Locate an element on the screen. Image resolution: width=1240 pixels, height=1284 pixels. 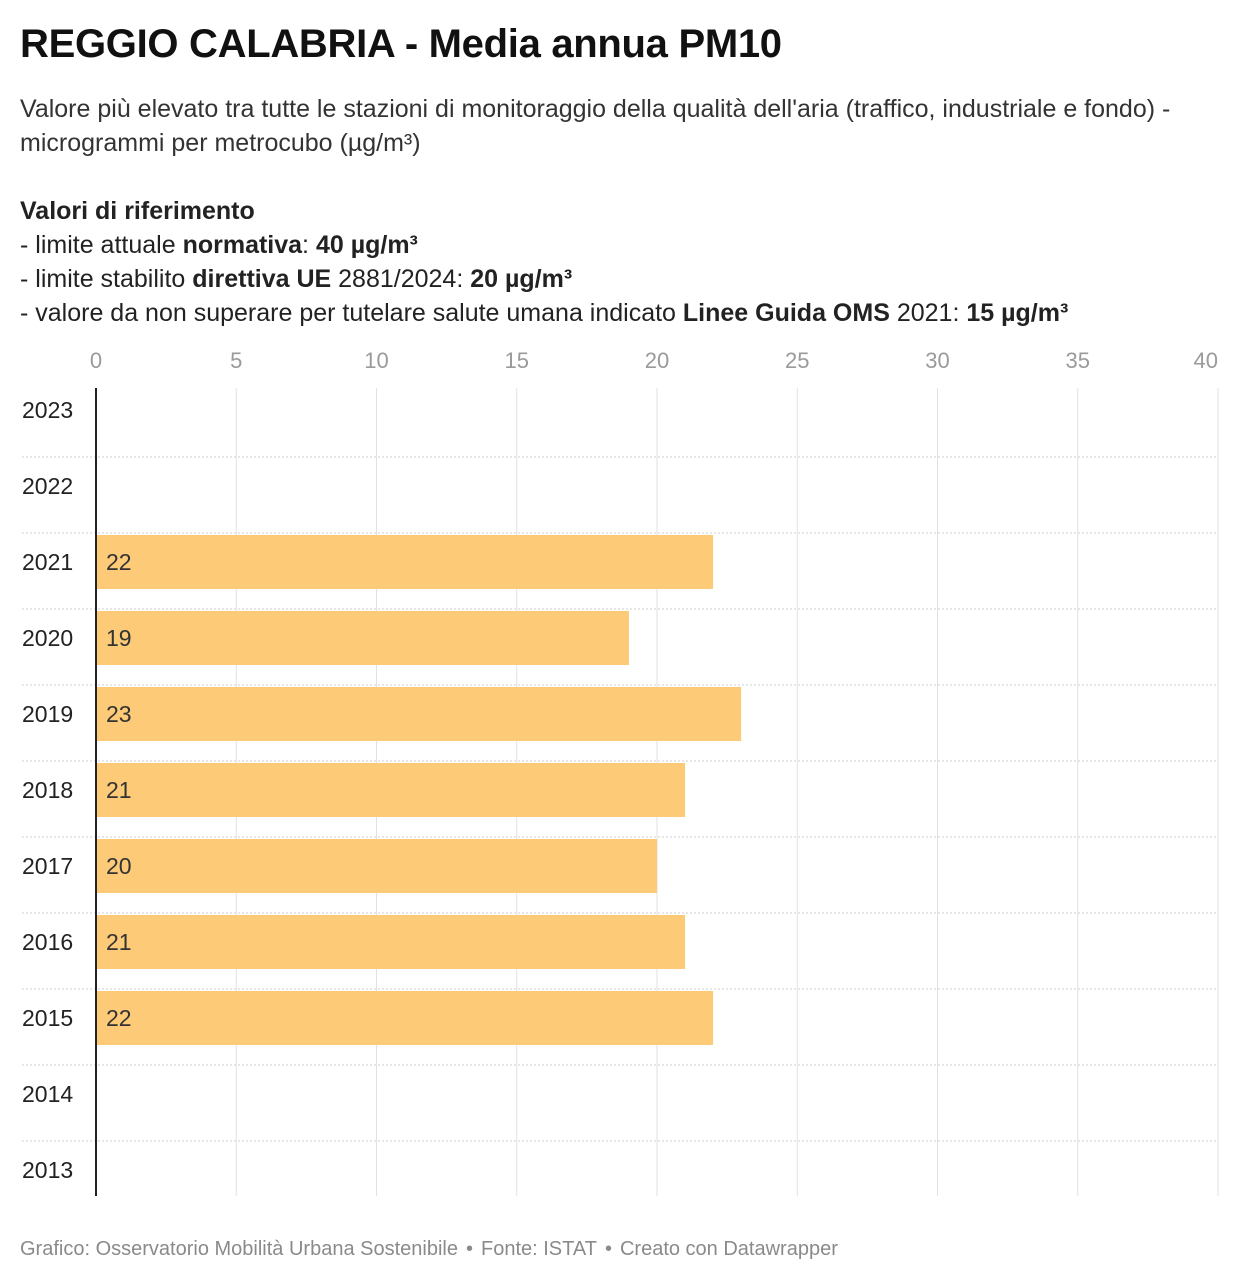
bar-data-label: 19 is located at coordinates (119, 638).